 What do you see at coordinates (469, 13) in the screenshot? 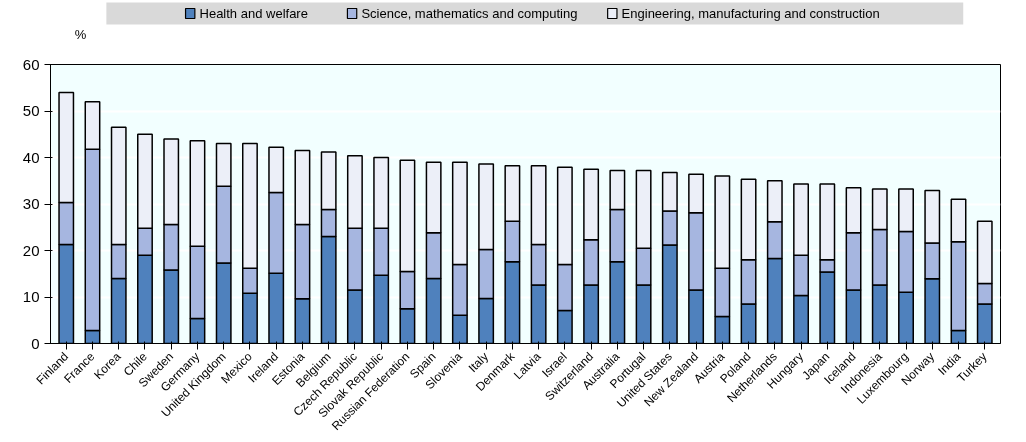
I see `legend-label: Science, mathematics and computing` at bounding box center [469, 13].